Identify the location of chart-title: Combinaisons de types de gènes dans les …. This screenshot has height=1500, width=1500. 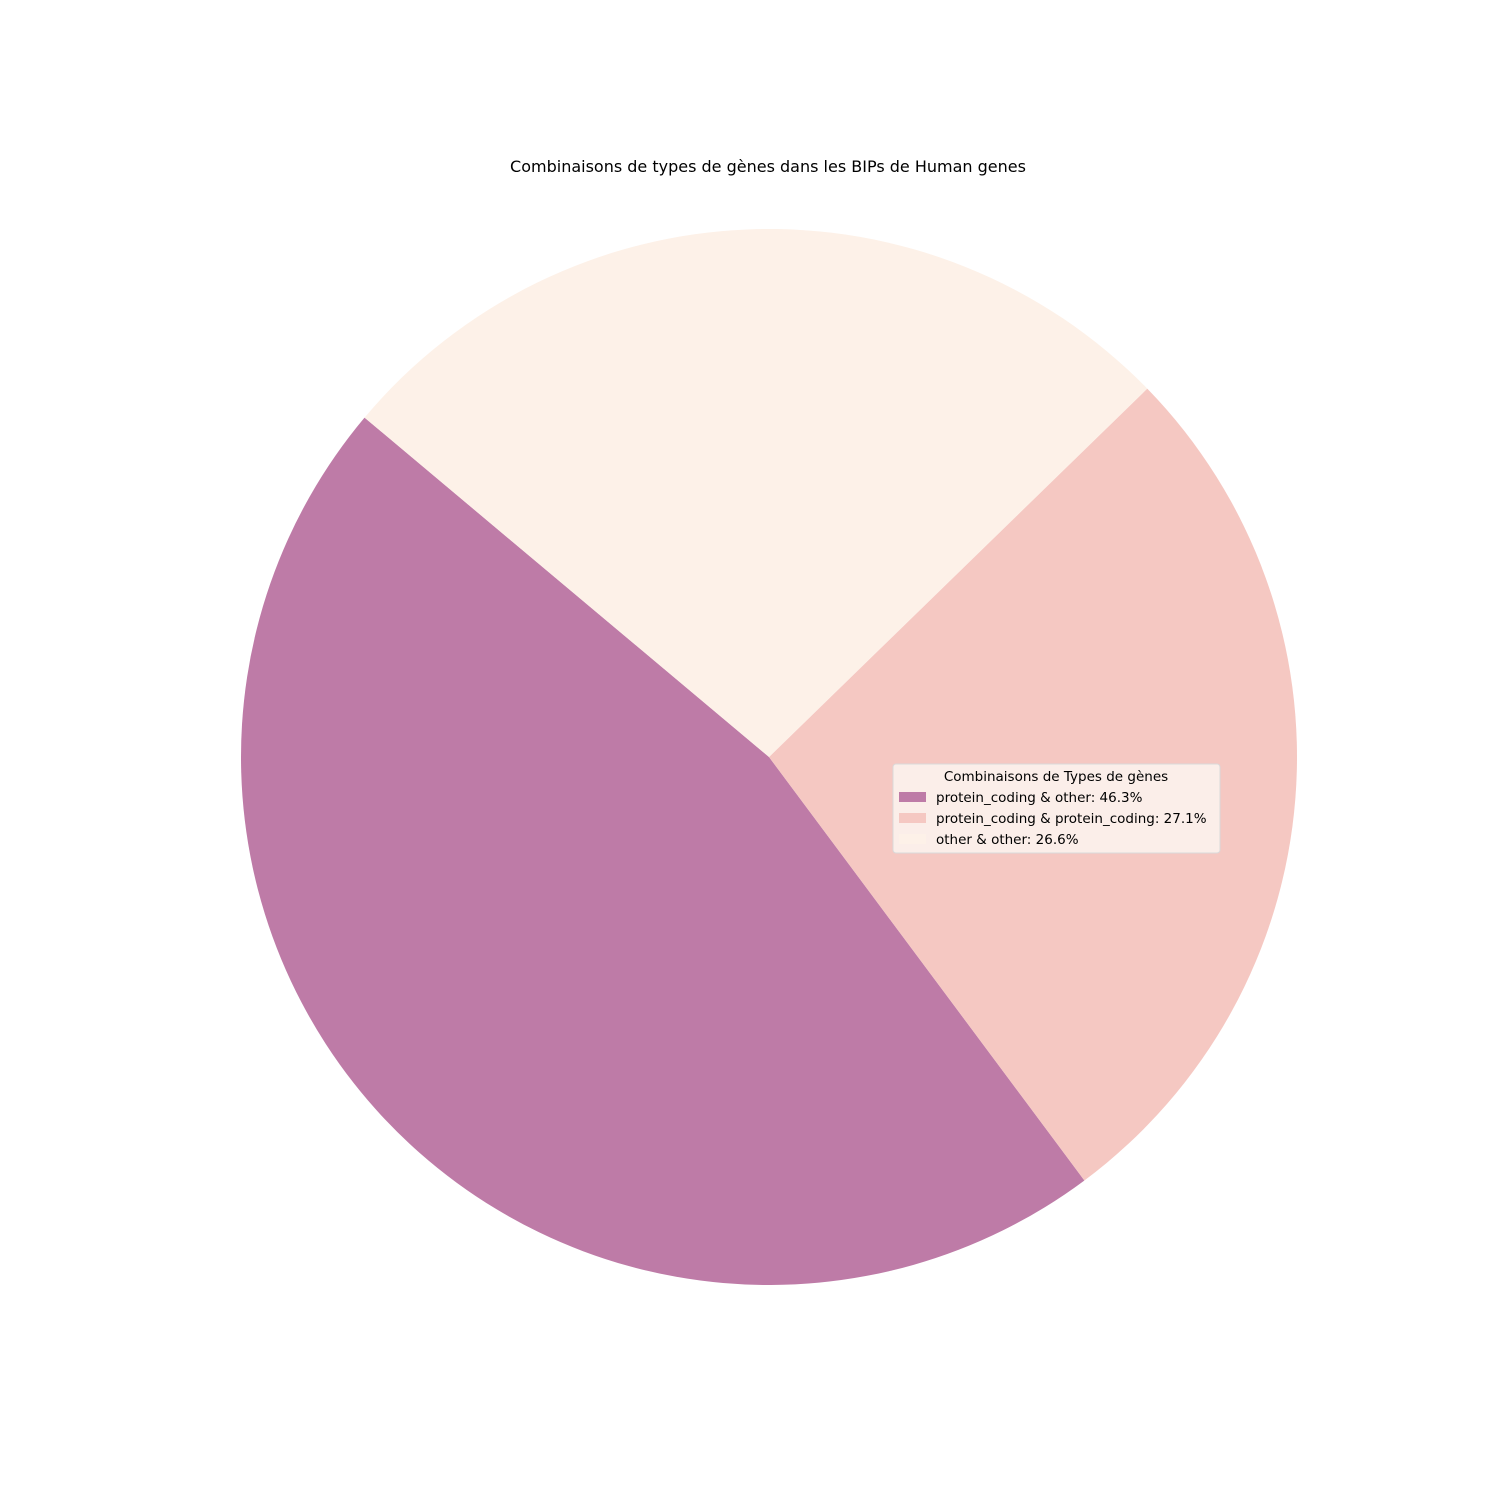
(768, 166).